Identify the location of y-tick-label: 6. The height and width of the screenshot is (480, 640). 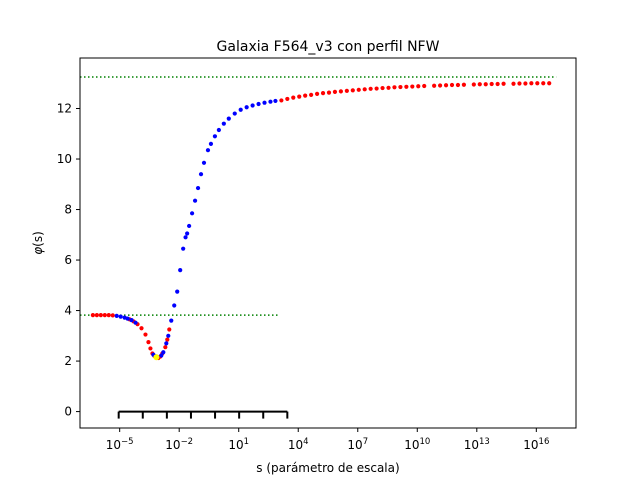
(68, 260).